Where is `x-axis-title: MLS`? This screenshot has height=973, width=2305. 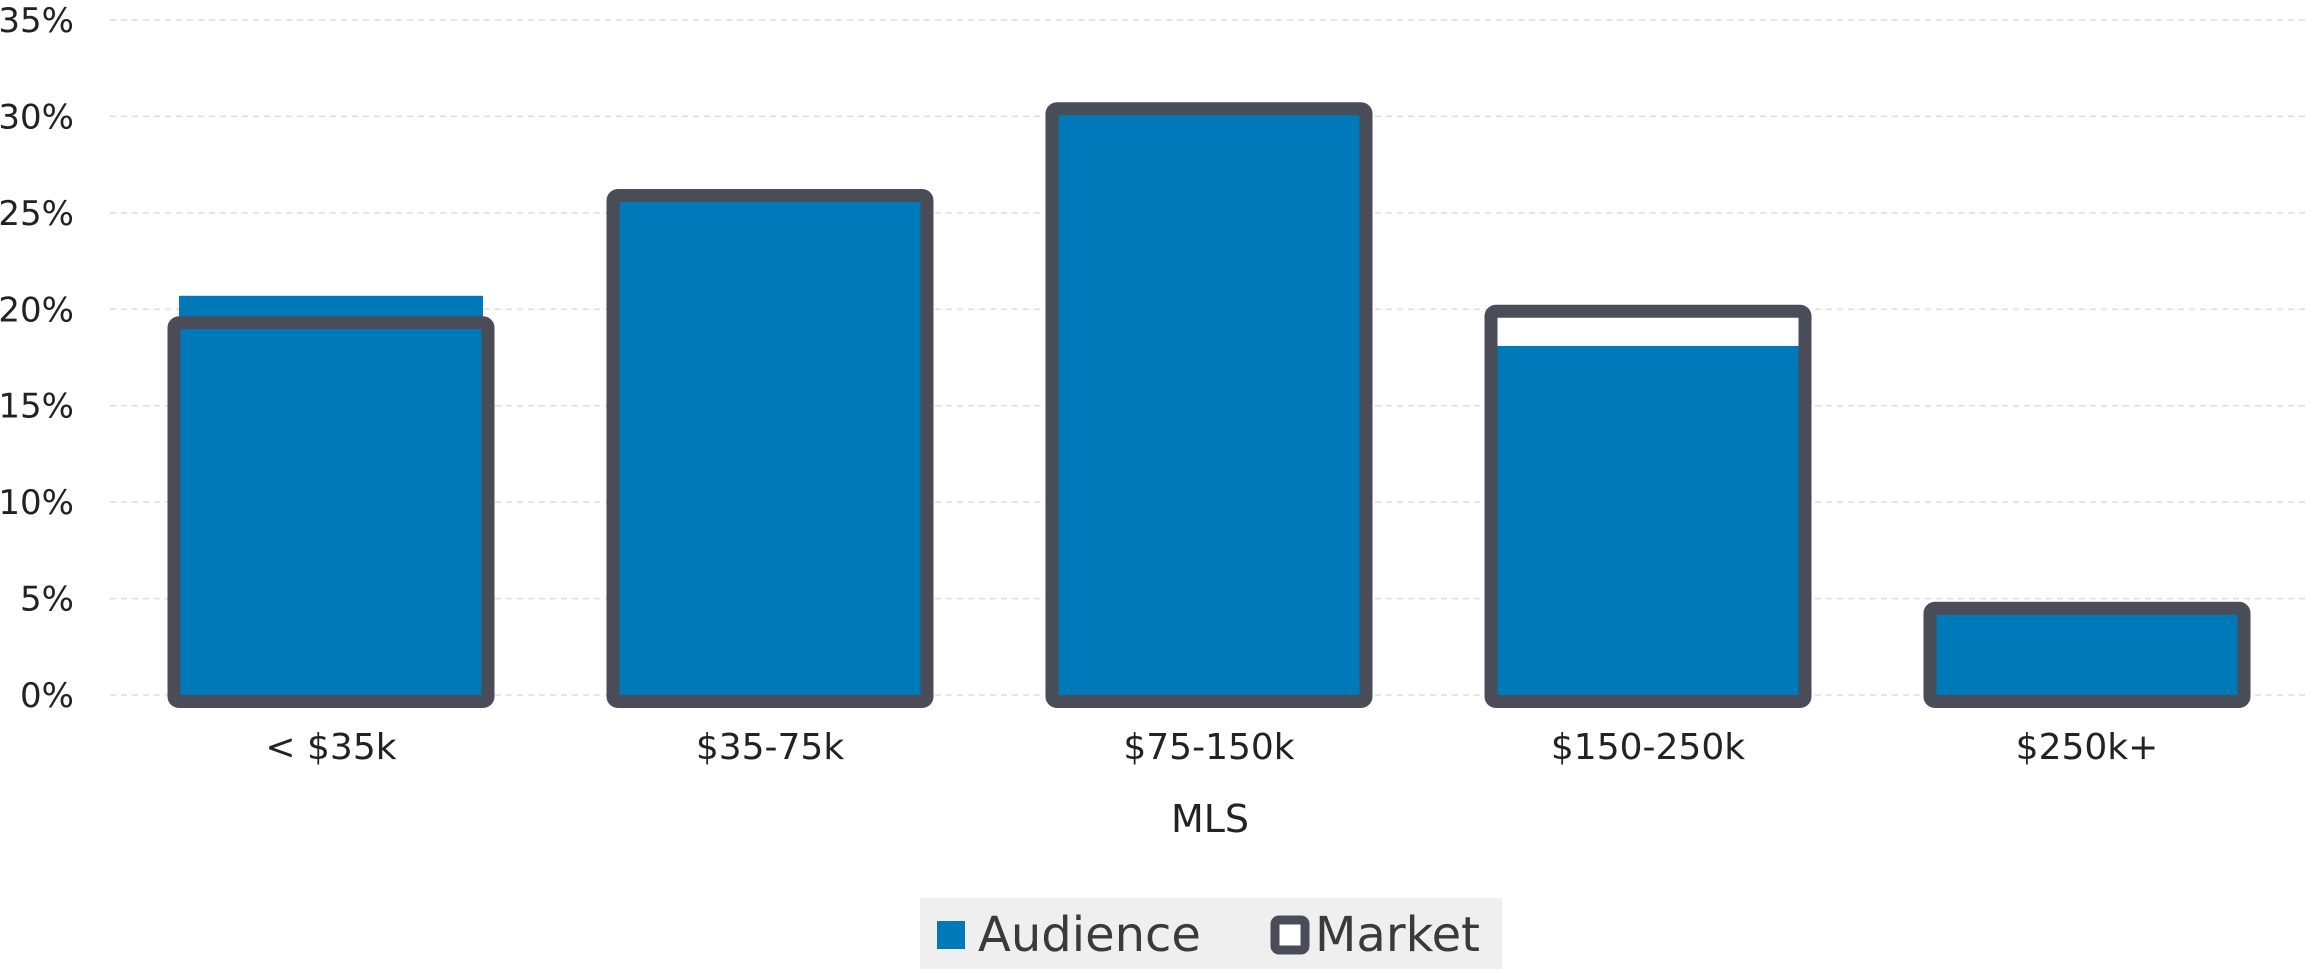
x-axis-title: MLS is located at coordinates (1210, 819).